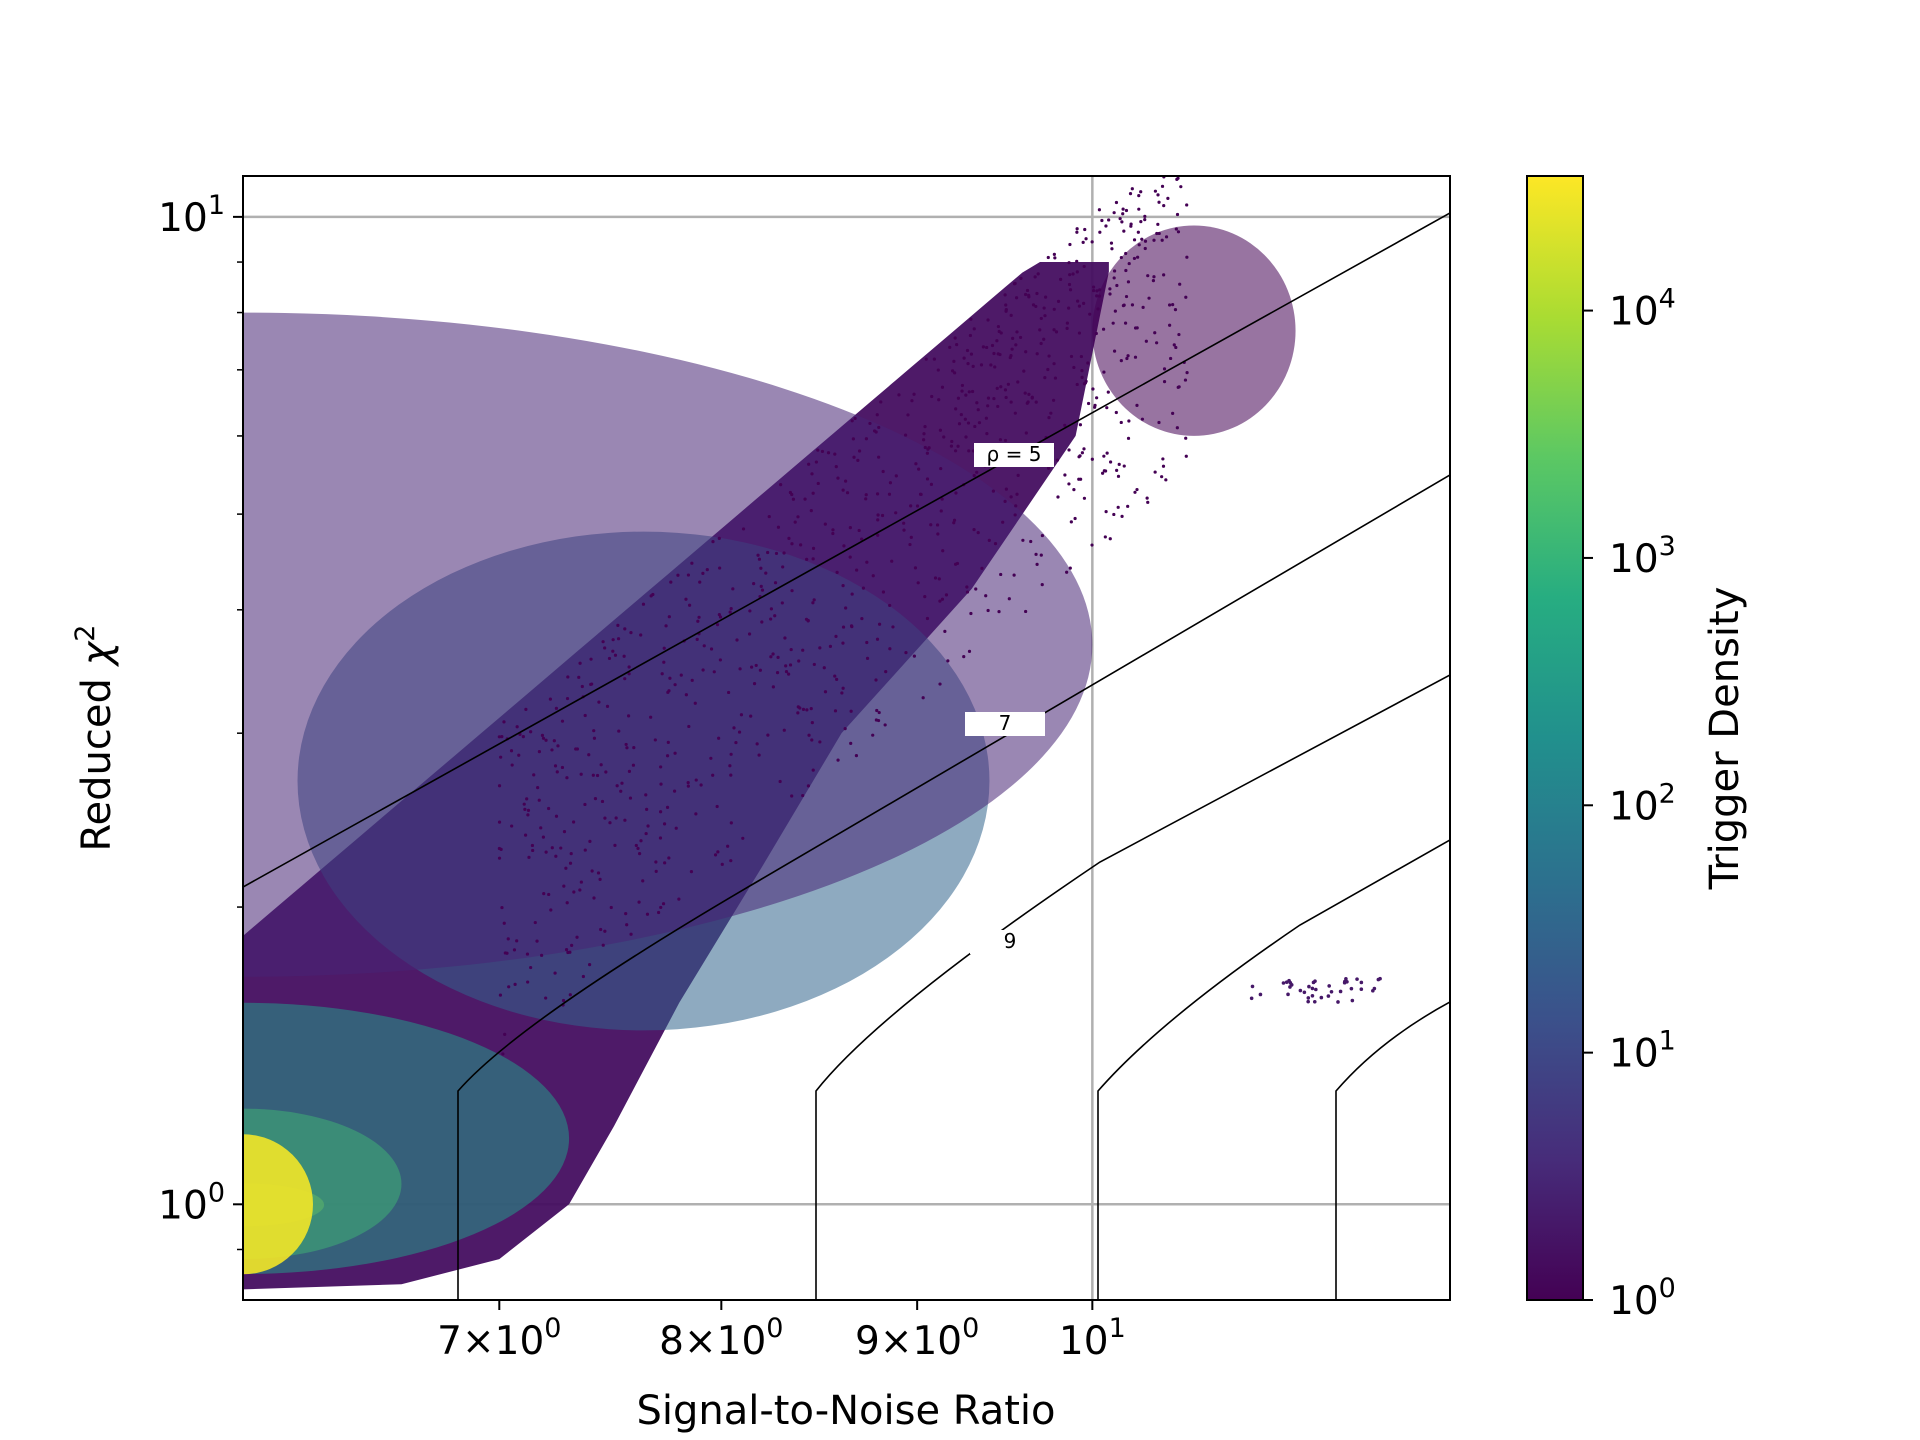  I want to click on contour-label: ρ = 5, so click(1014, 454).